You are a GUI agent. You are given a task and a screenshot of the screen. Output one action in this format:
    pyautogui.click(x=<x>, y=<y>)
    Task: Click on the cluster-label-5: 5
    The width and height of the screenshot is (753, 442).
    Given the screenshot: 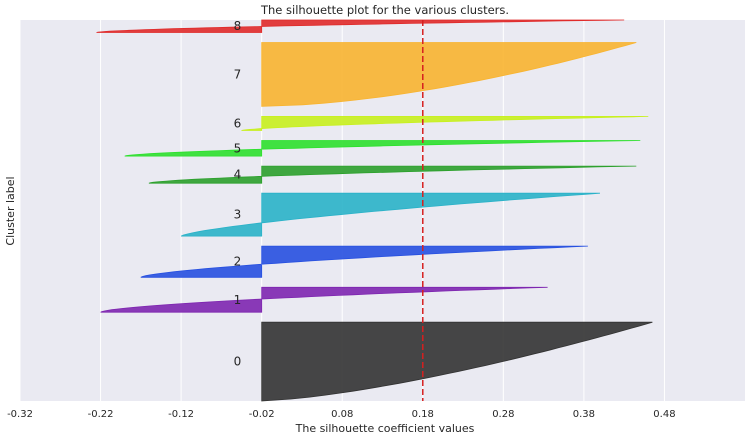 What is the action you would take?
    pyautogui.click(x=238, y=148)
    